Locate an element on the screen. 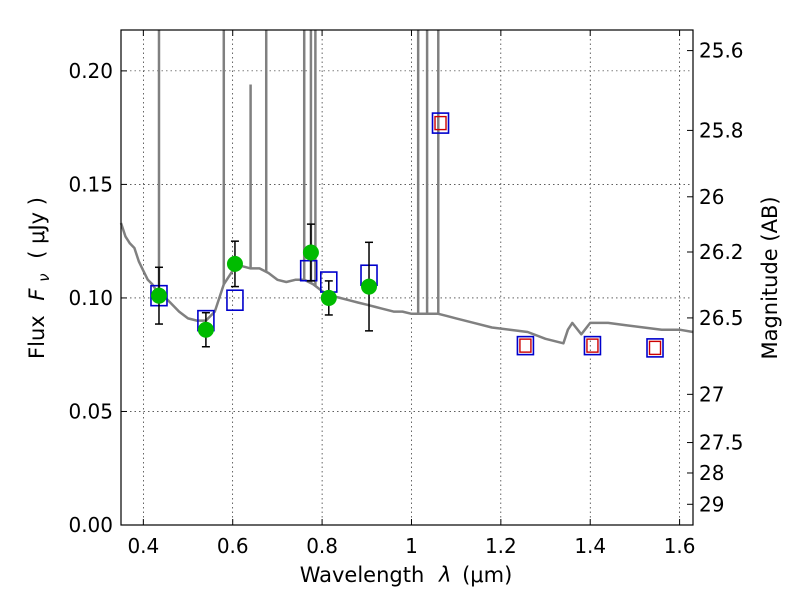  y-tick-label: 0.20 is located at coordinates (90, 71).